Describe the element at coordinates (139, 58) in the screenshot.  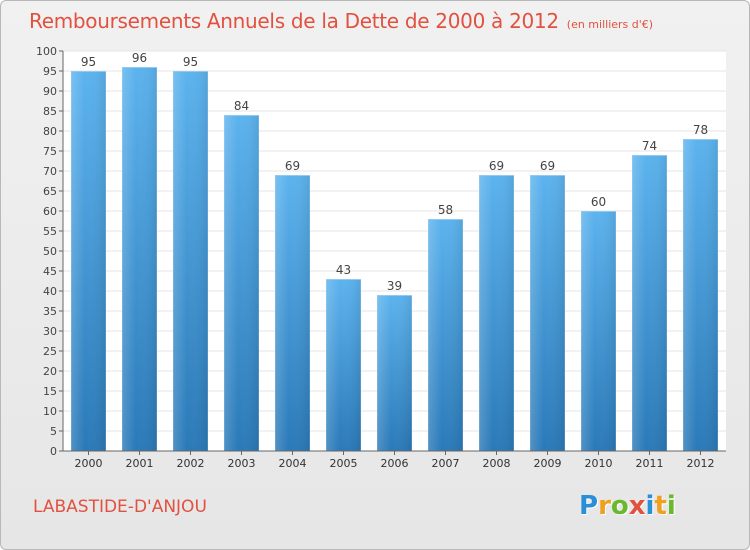
I see `data-label: 96` at that location.